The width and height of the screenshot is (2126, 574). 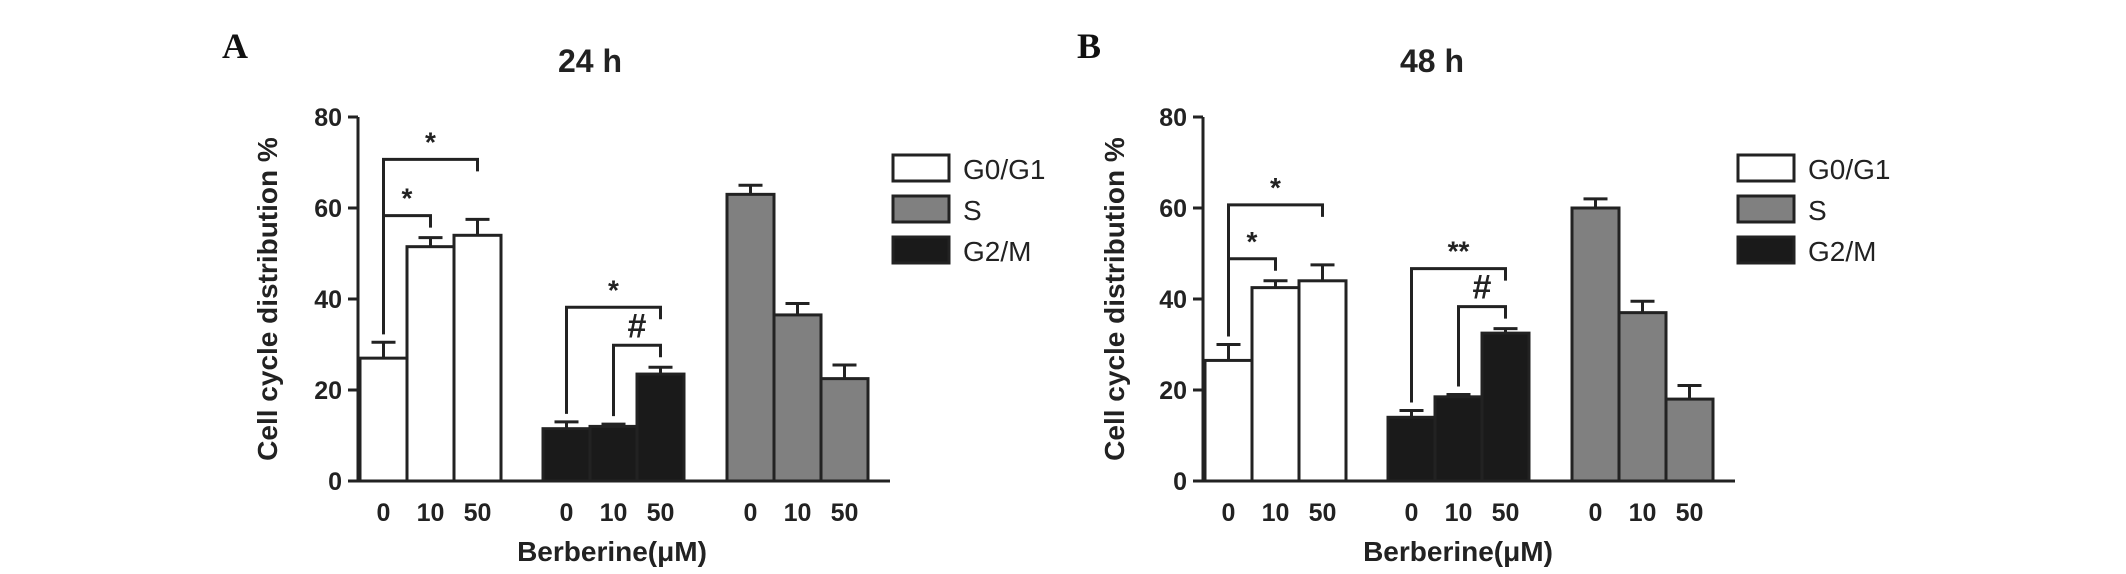 What do you see at coordinates (1849, 169) in the screenshot?
I see `panel-b-legend-label: G0/G1` at bounding box center [1849, 169].